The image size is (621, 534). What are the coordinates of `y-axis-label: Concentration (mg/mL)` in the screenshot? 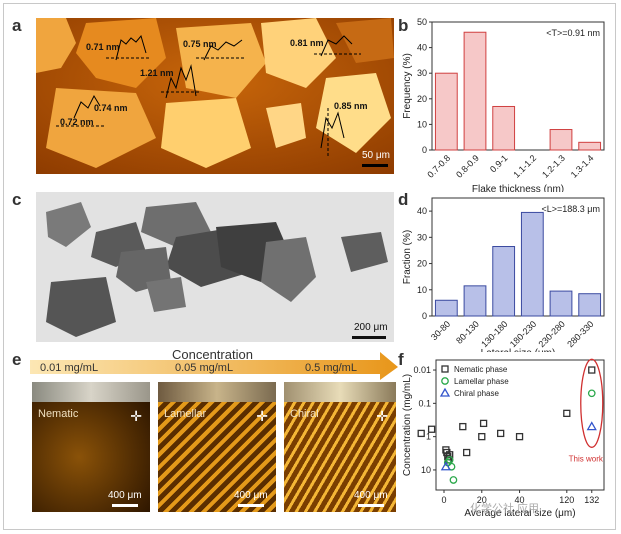 It's located at (407, 425).